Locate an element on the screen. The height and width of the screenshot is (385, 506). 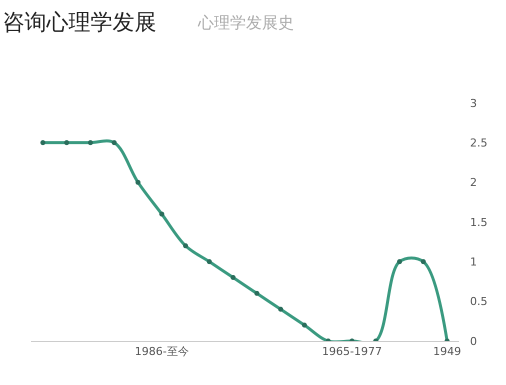
y-tick-label: 3 is located at coordinates (473, 103).